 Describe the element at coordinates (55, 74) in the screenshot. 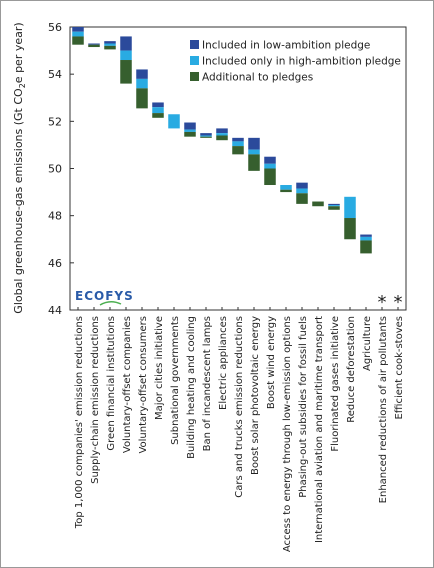

I see `y-tick-label: 54` at that location.